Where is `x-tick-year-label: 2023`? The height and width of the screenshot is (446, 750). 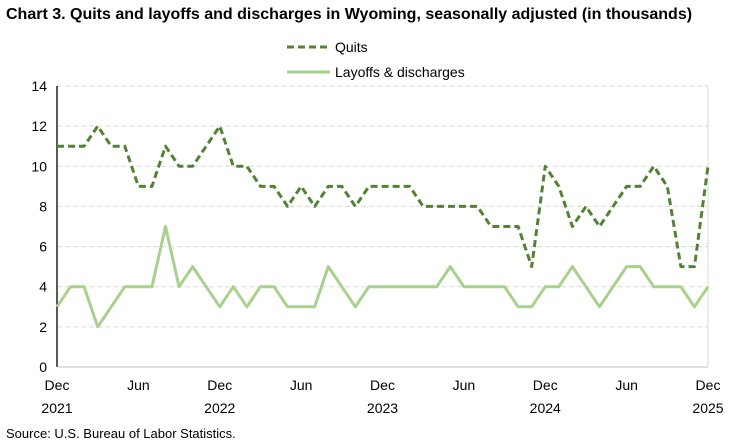
x-tick-year-label: 2023 is located at coordinates (382, 408).